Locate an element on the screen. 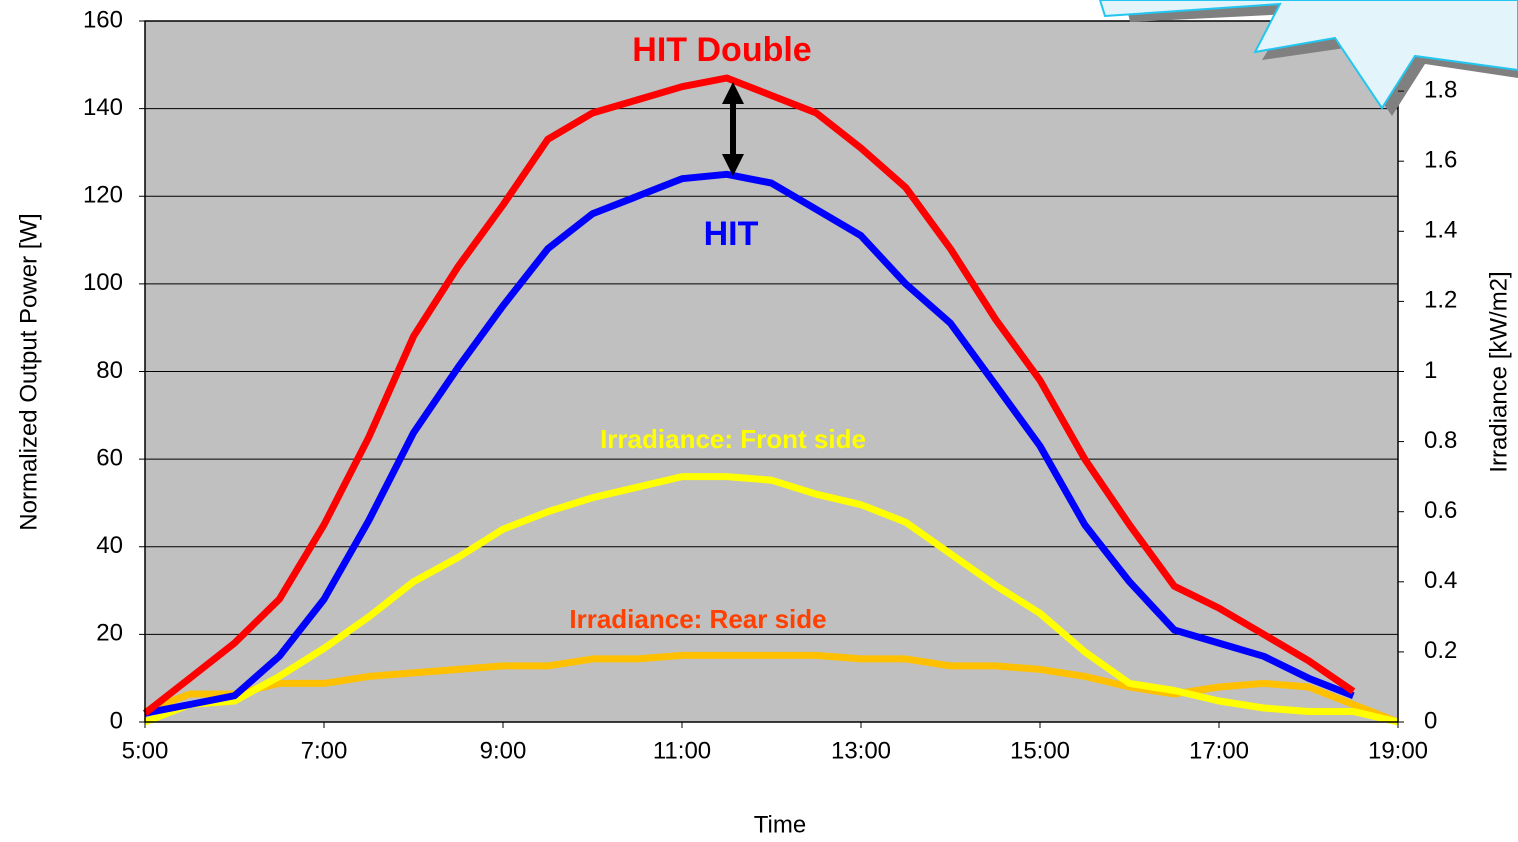  starburst-shape is located at coordinates (1308, 55).